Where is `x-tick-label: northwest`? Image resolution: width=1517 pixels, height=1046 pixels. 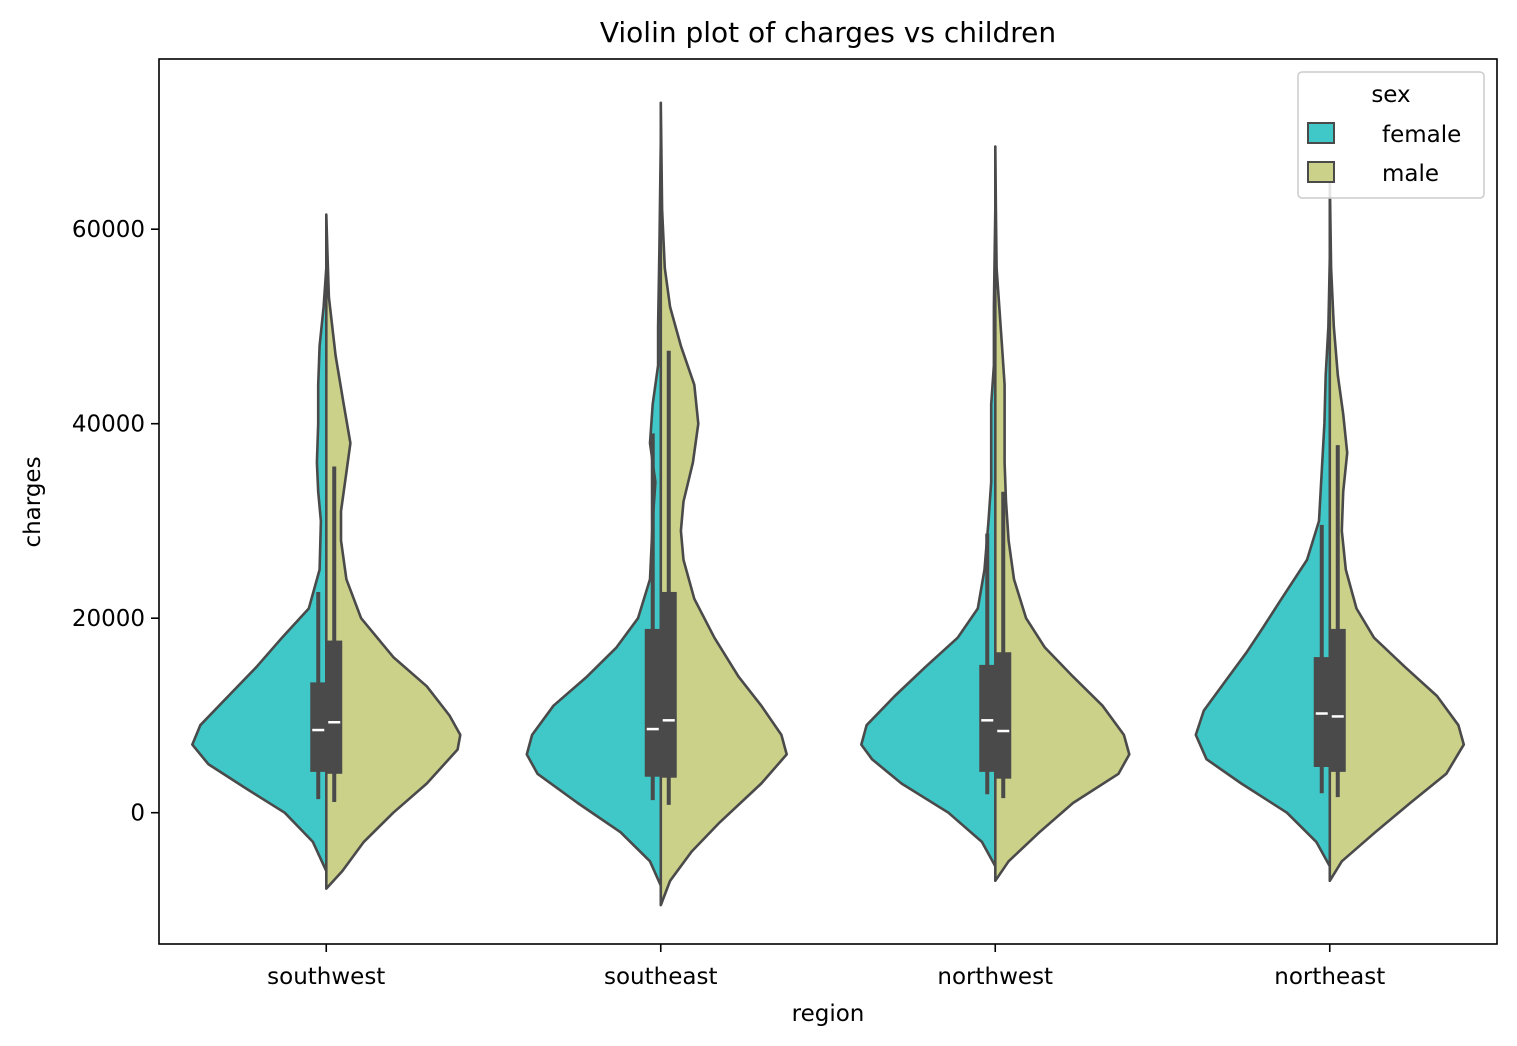 x-tick-label: northwest is located at coordinates (995, 977).